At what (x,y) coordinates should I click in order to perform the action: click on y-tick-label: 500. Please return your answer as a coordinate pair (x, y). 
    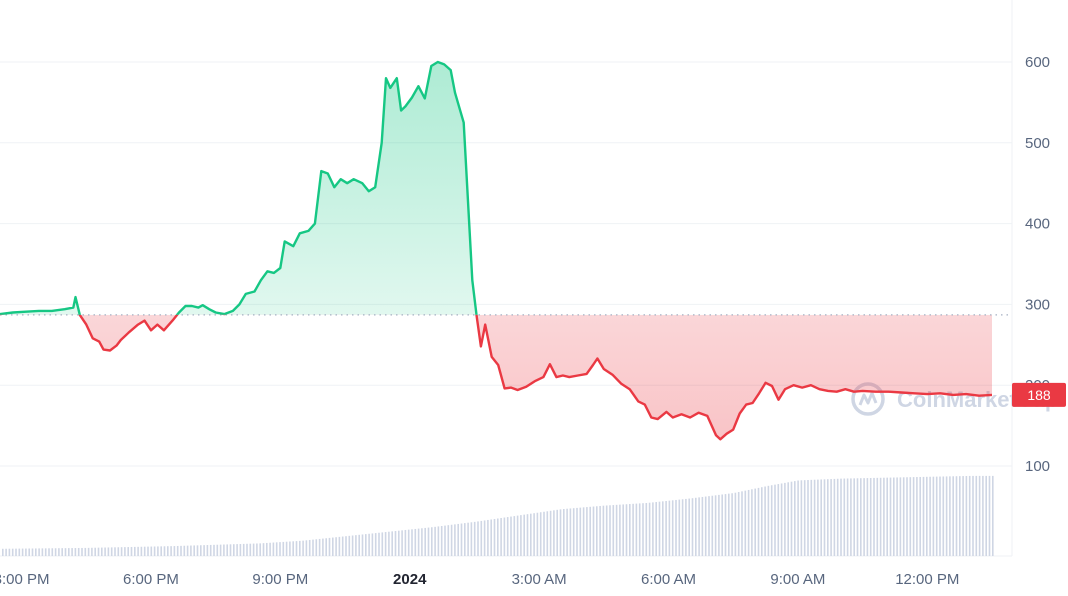
    Looking at the image, I should click on (1037, 143).